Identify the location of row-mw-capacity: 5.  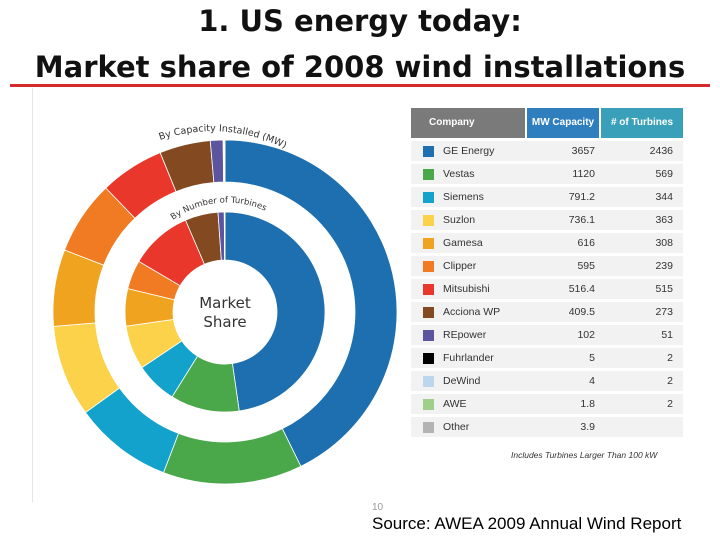
(592, 358).